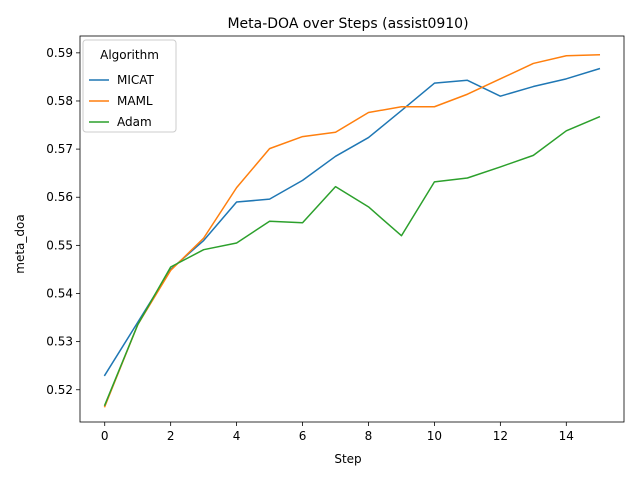 Image resolution: width=640 pixels, height=480 pixels. I want to click on x-tick-label: 8, so click(369, 436).